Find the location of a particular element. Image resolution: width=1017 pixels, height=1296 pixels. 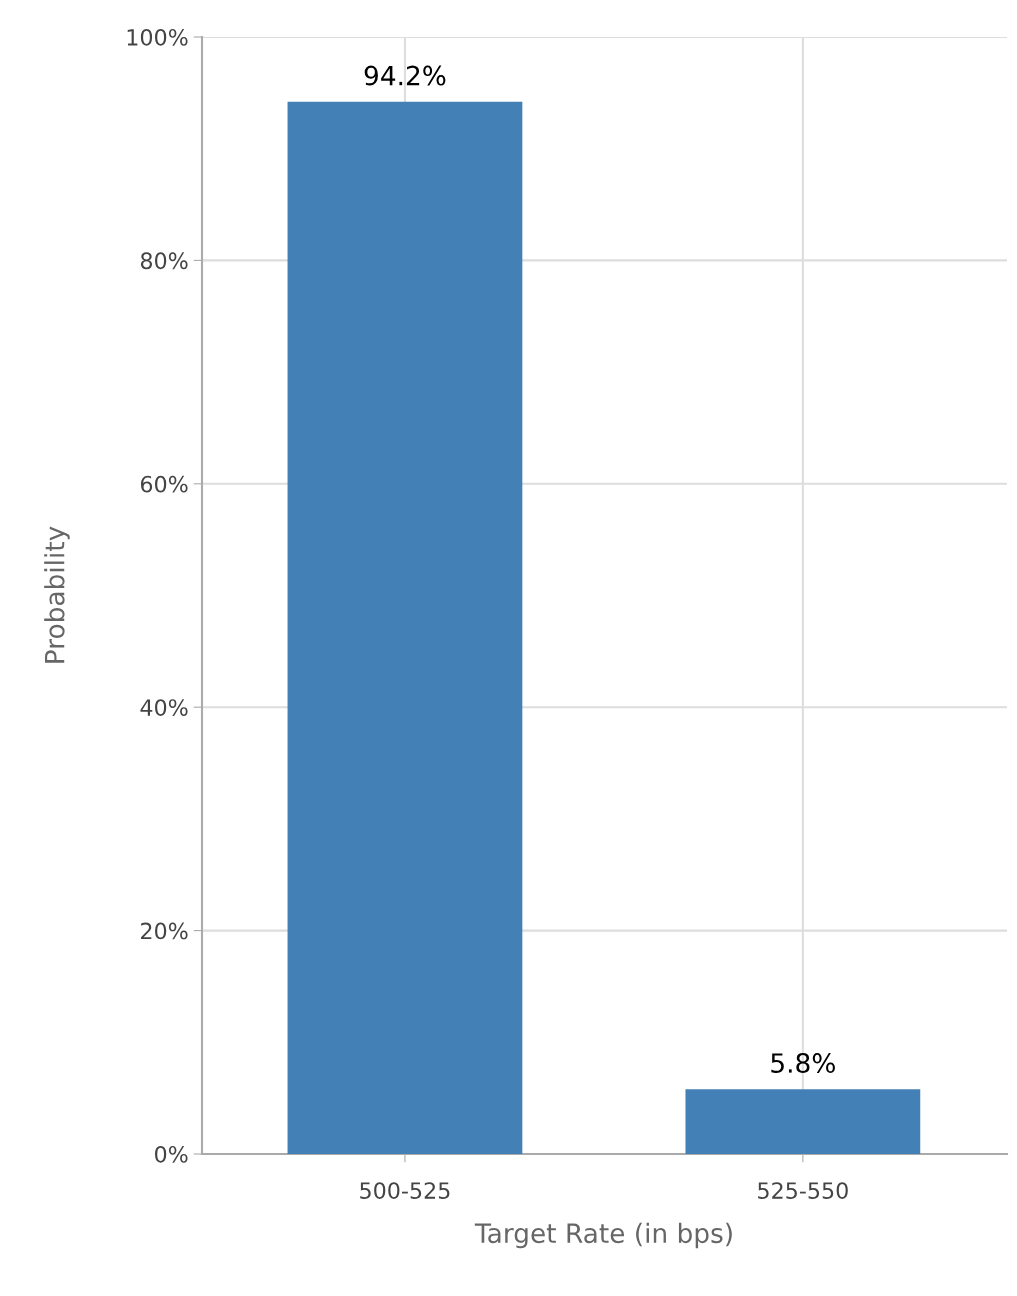

x-axis-title: Target Rate (in bps) is located at coordinates (603, 1235).